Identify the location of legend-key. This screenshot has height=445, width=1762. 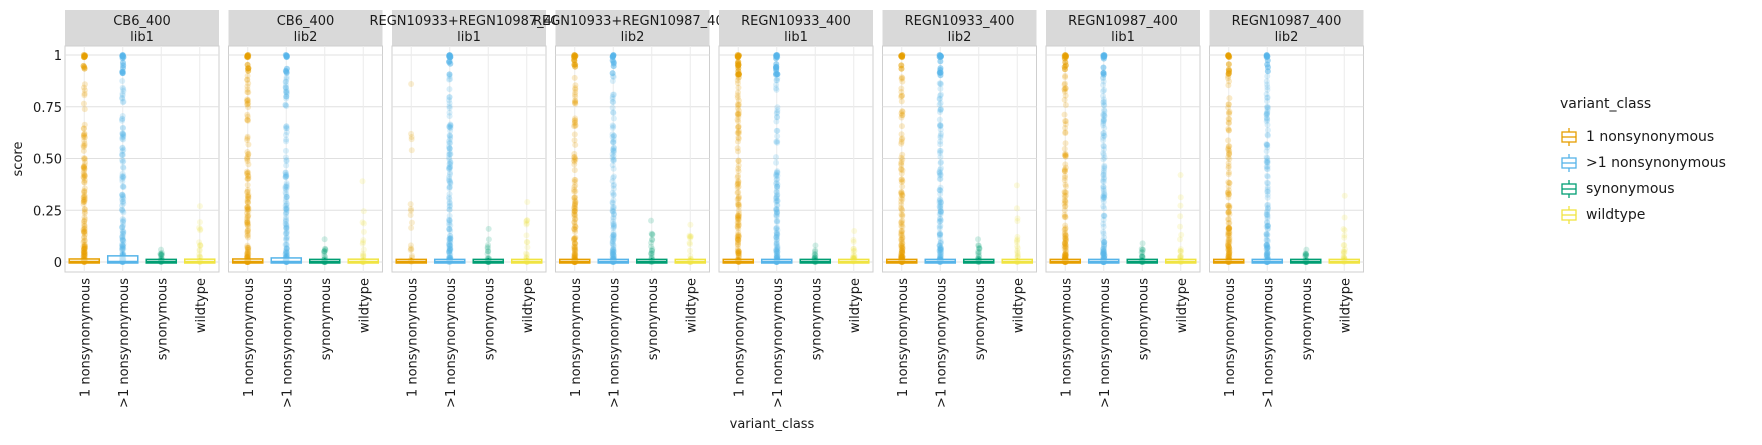
(1569, 137).